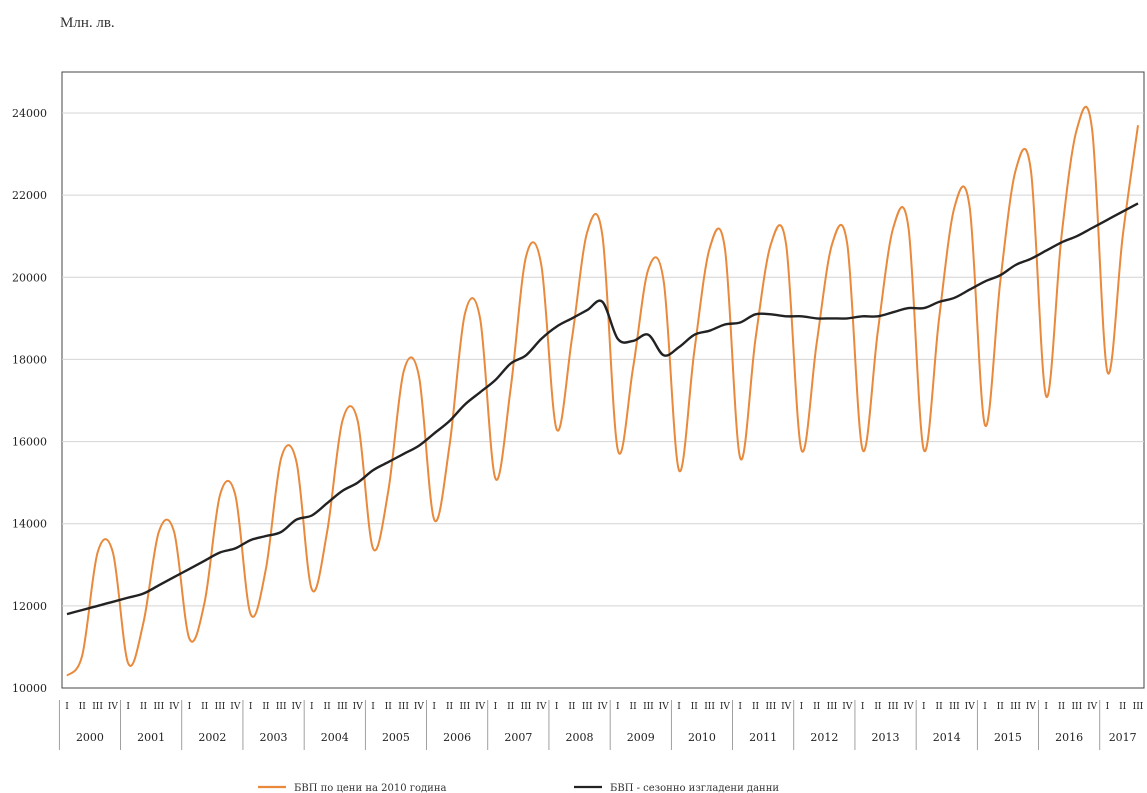 This screenshot has height=793, width=1147. Describe the element at coordinates (694, 788) in the screenshot. I see `legend-label: БВП - сезонно изгладени данни` at that location.